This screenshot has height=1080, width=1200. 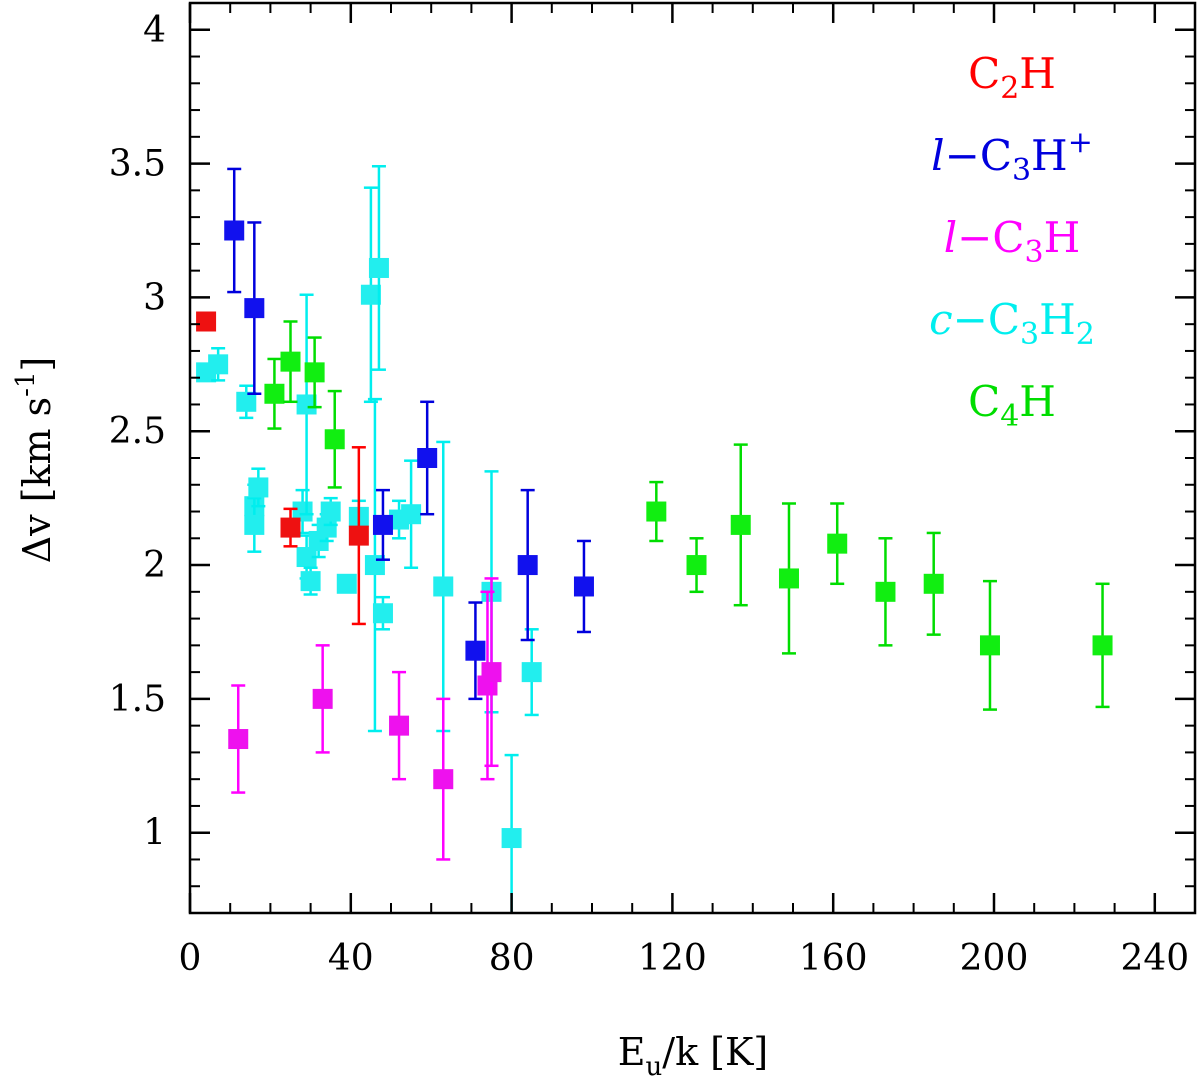 I want to click on legend-entry-l-C3H: l−C3H, so click(x=1012, y=241).